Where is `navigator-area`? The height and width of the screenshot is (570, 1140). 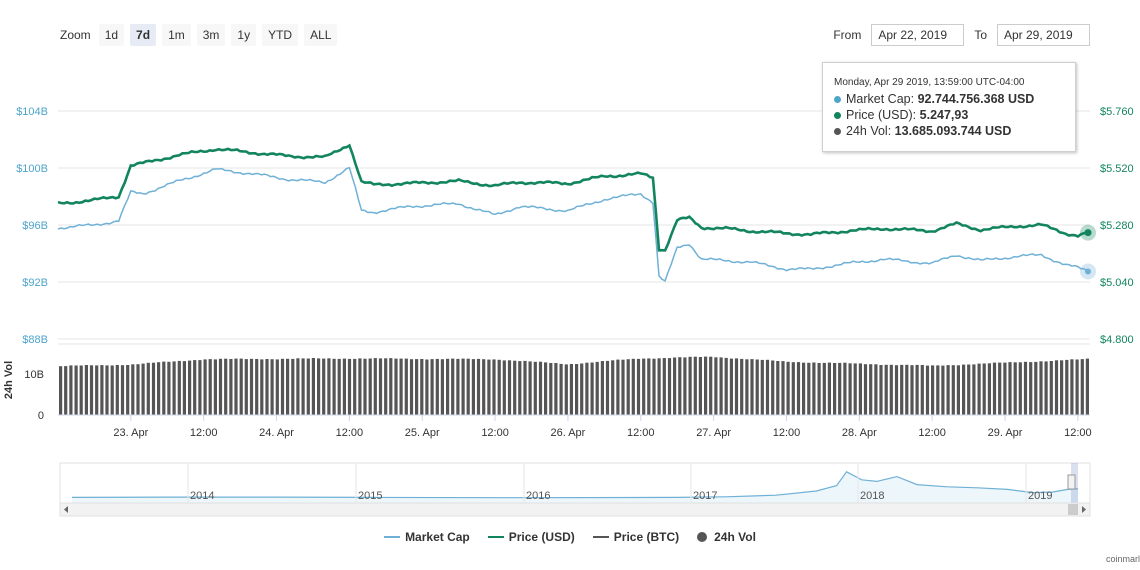 navigator-area is located at coordinates (575, 487).